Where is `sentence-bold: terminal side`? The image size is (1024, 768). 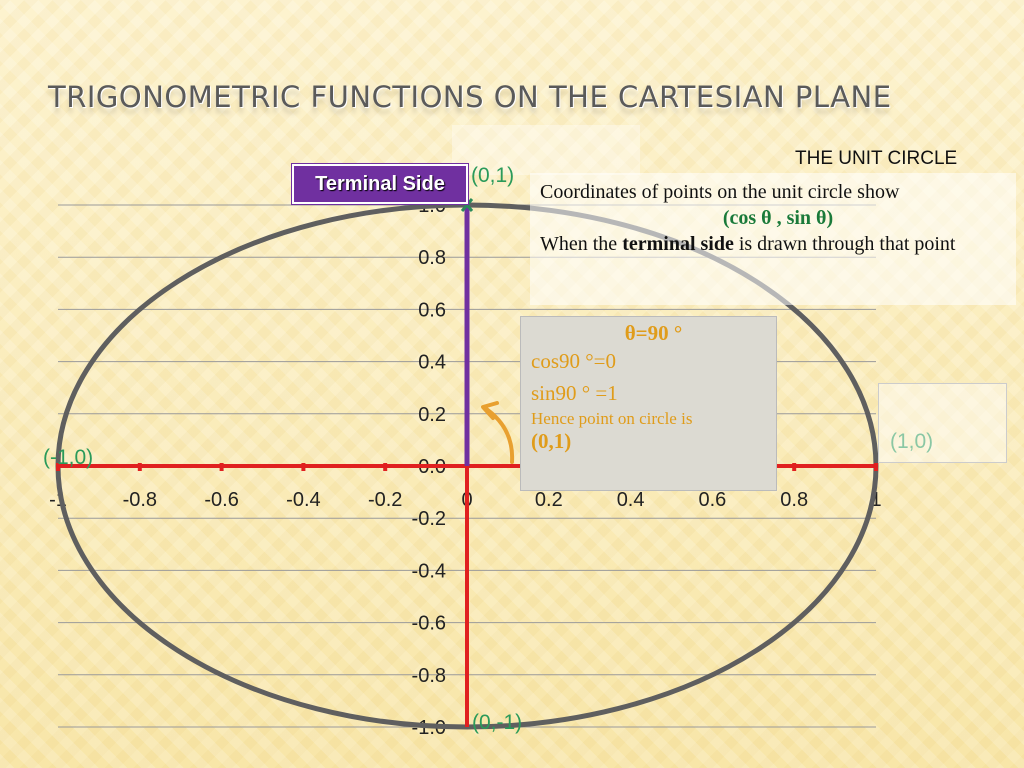
sentence-bold: terminal side is located at coordinates (678, 244).